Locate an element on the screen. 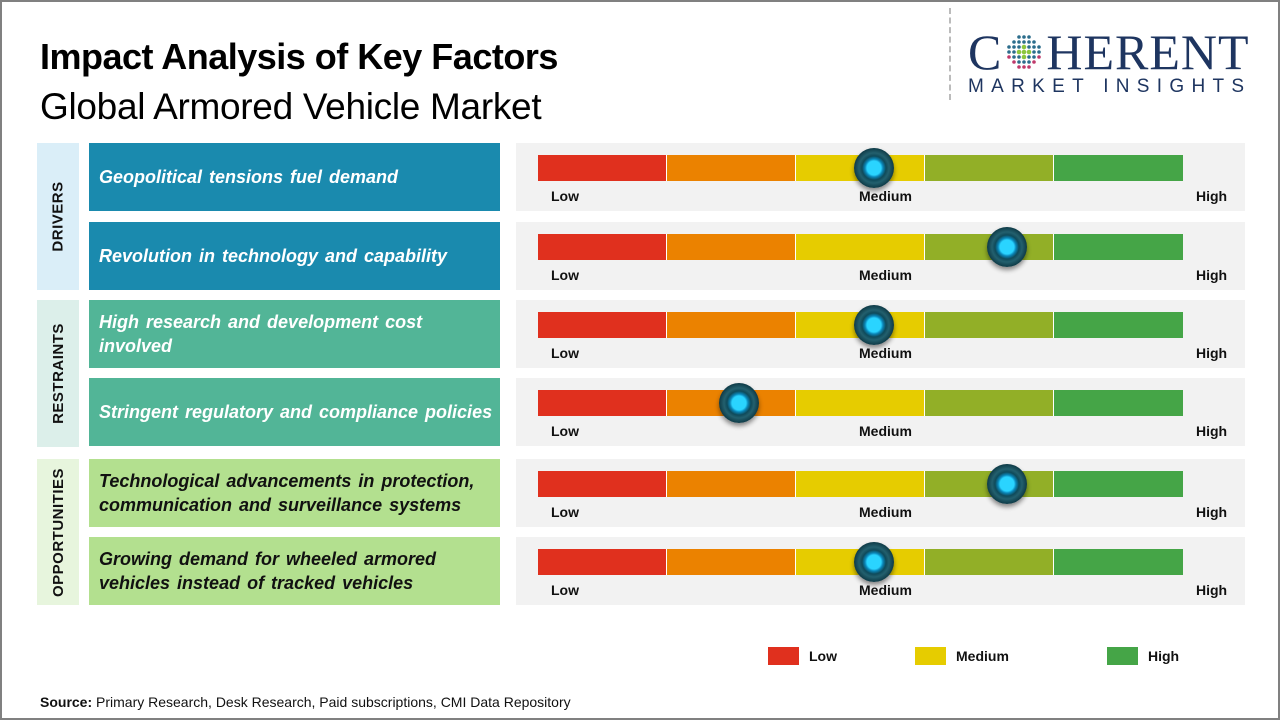 This screenshot has height=720, width=1280. legend-label-medium: Medium is located at coordinates (982, 656).